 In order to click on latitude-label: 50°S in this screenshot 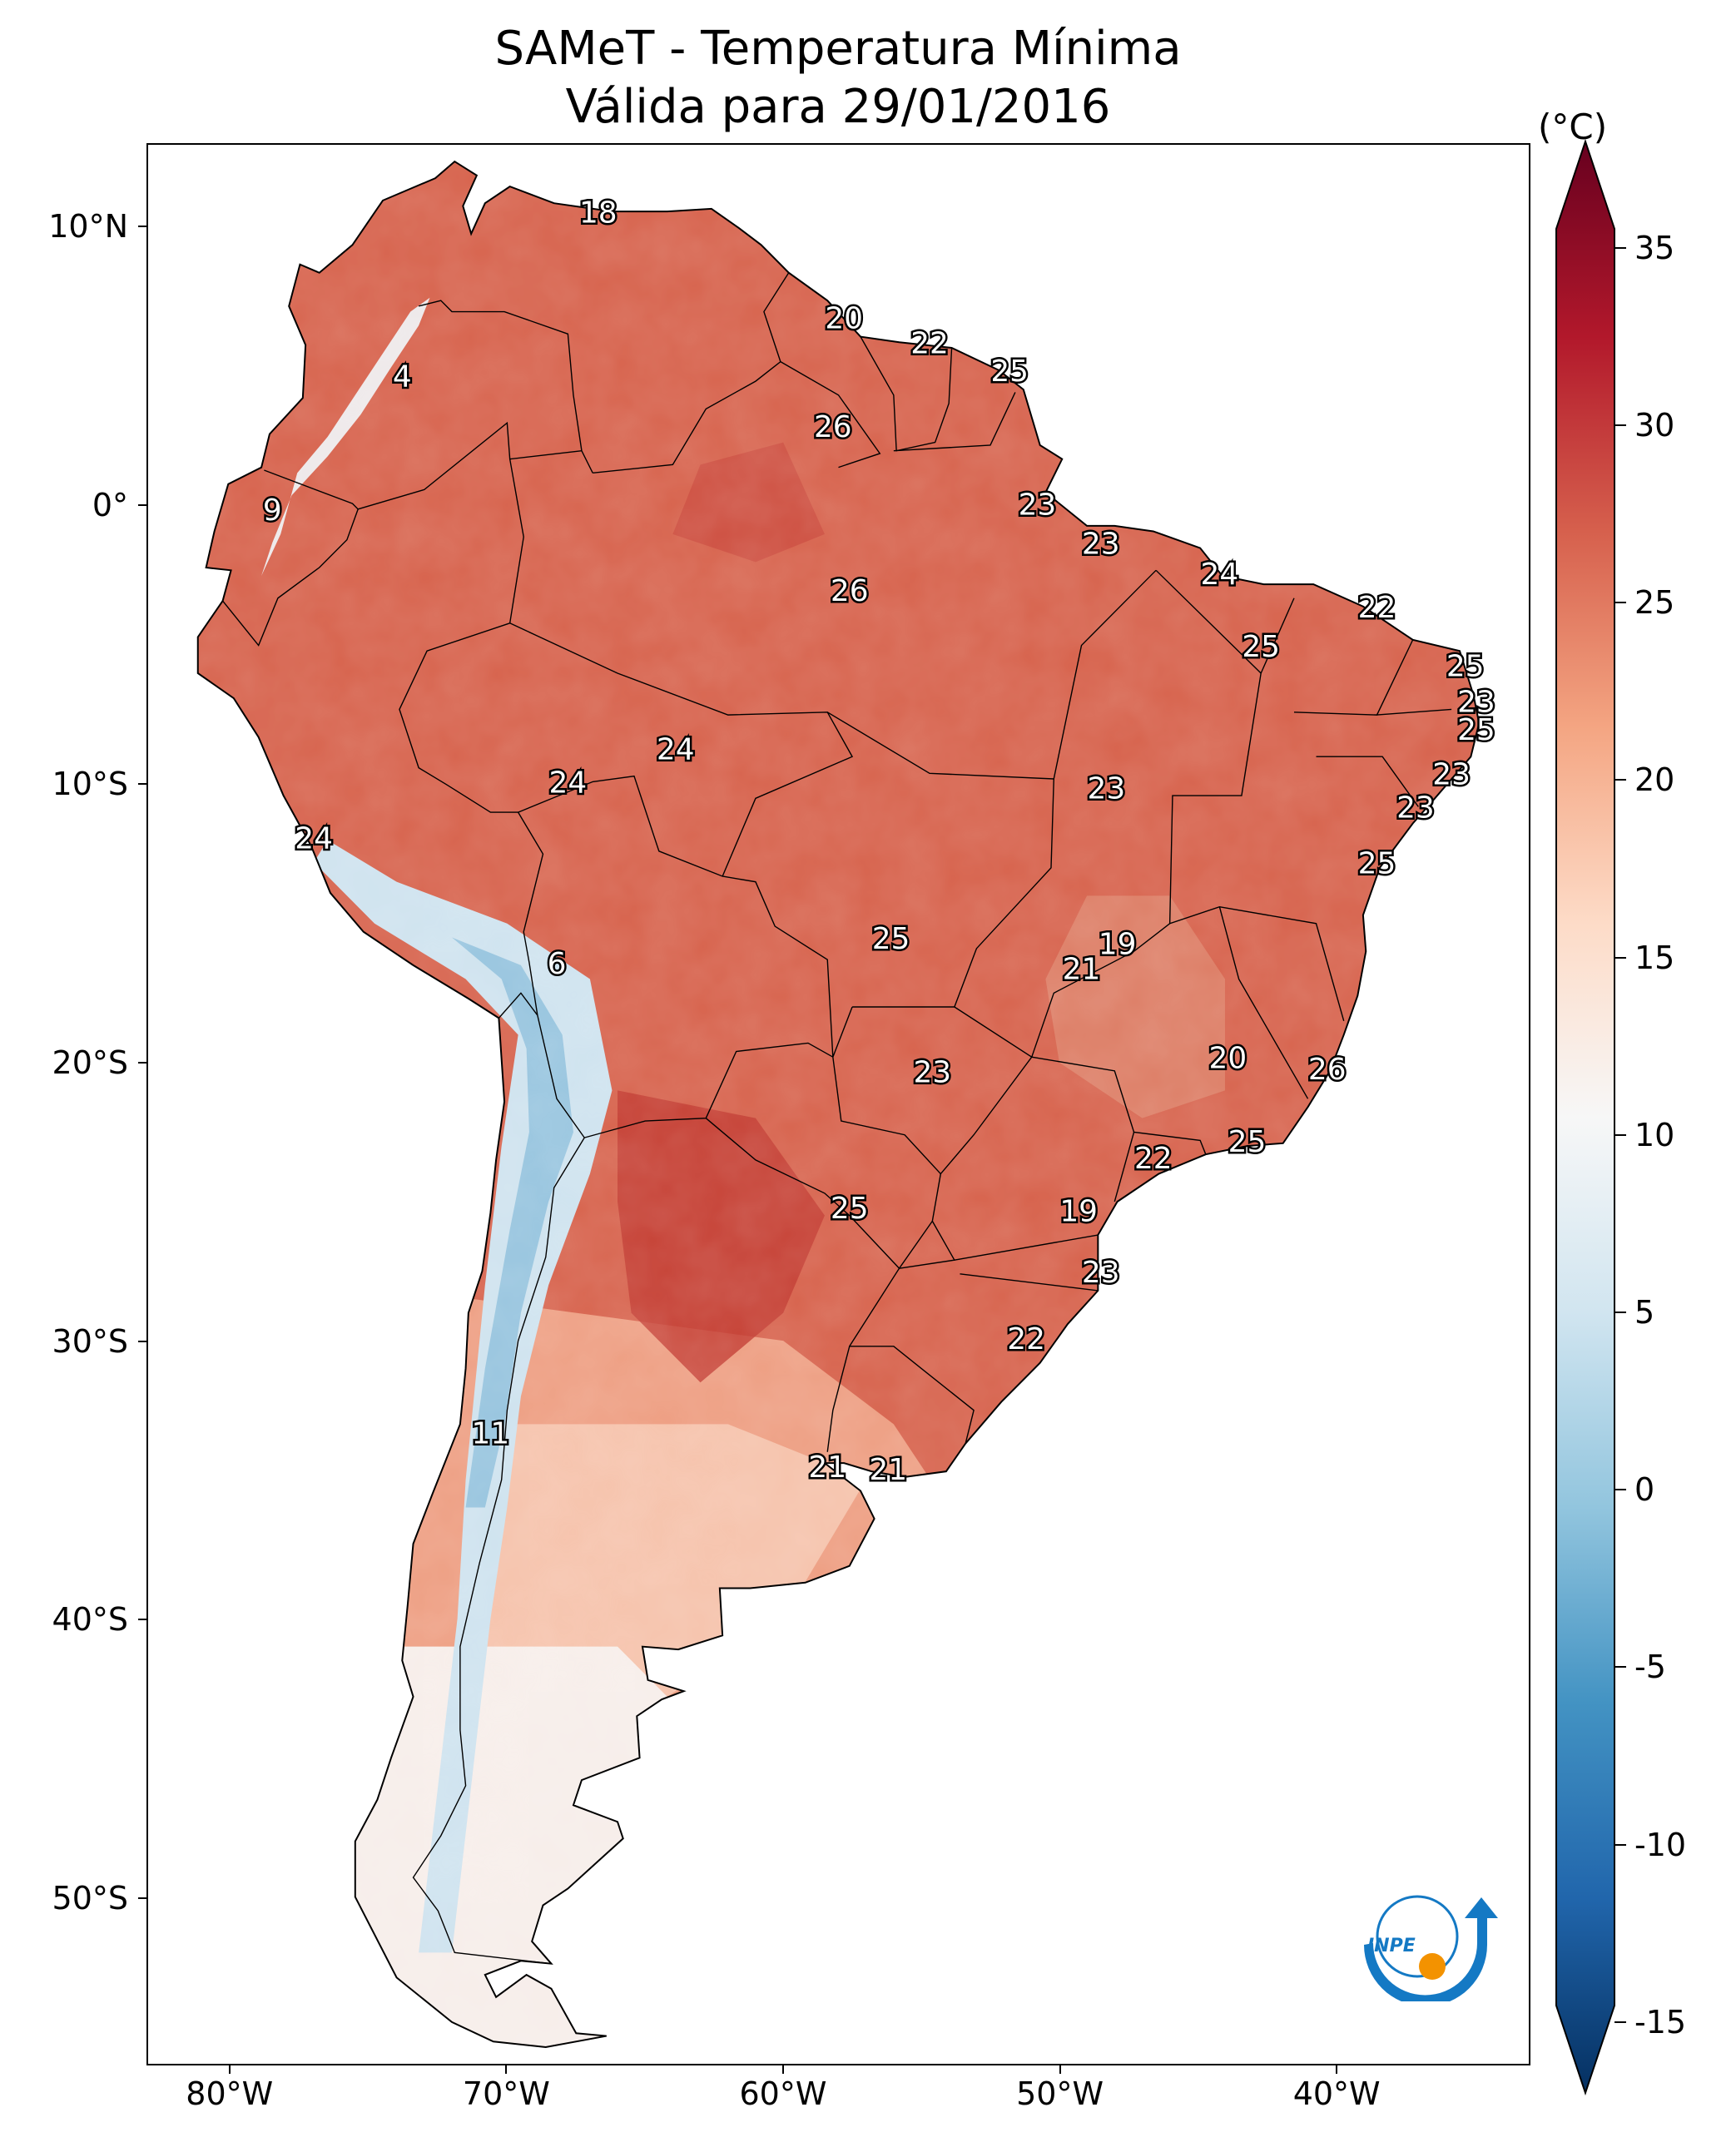, I will do `click(90, 1898)`.